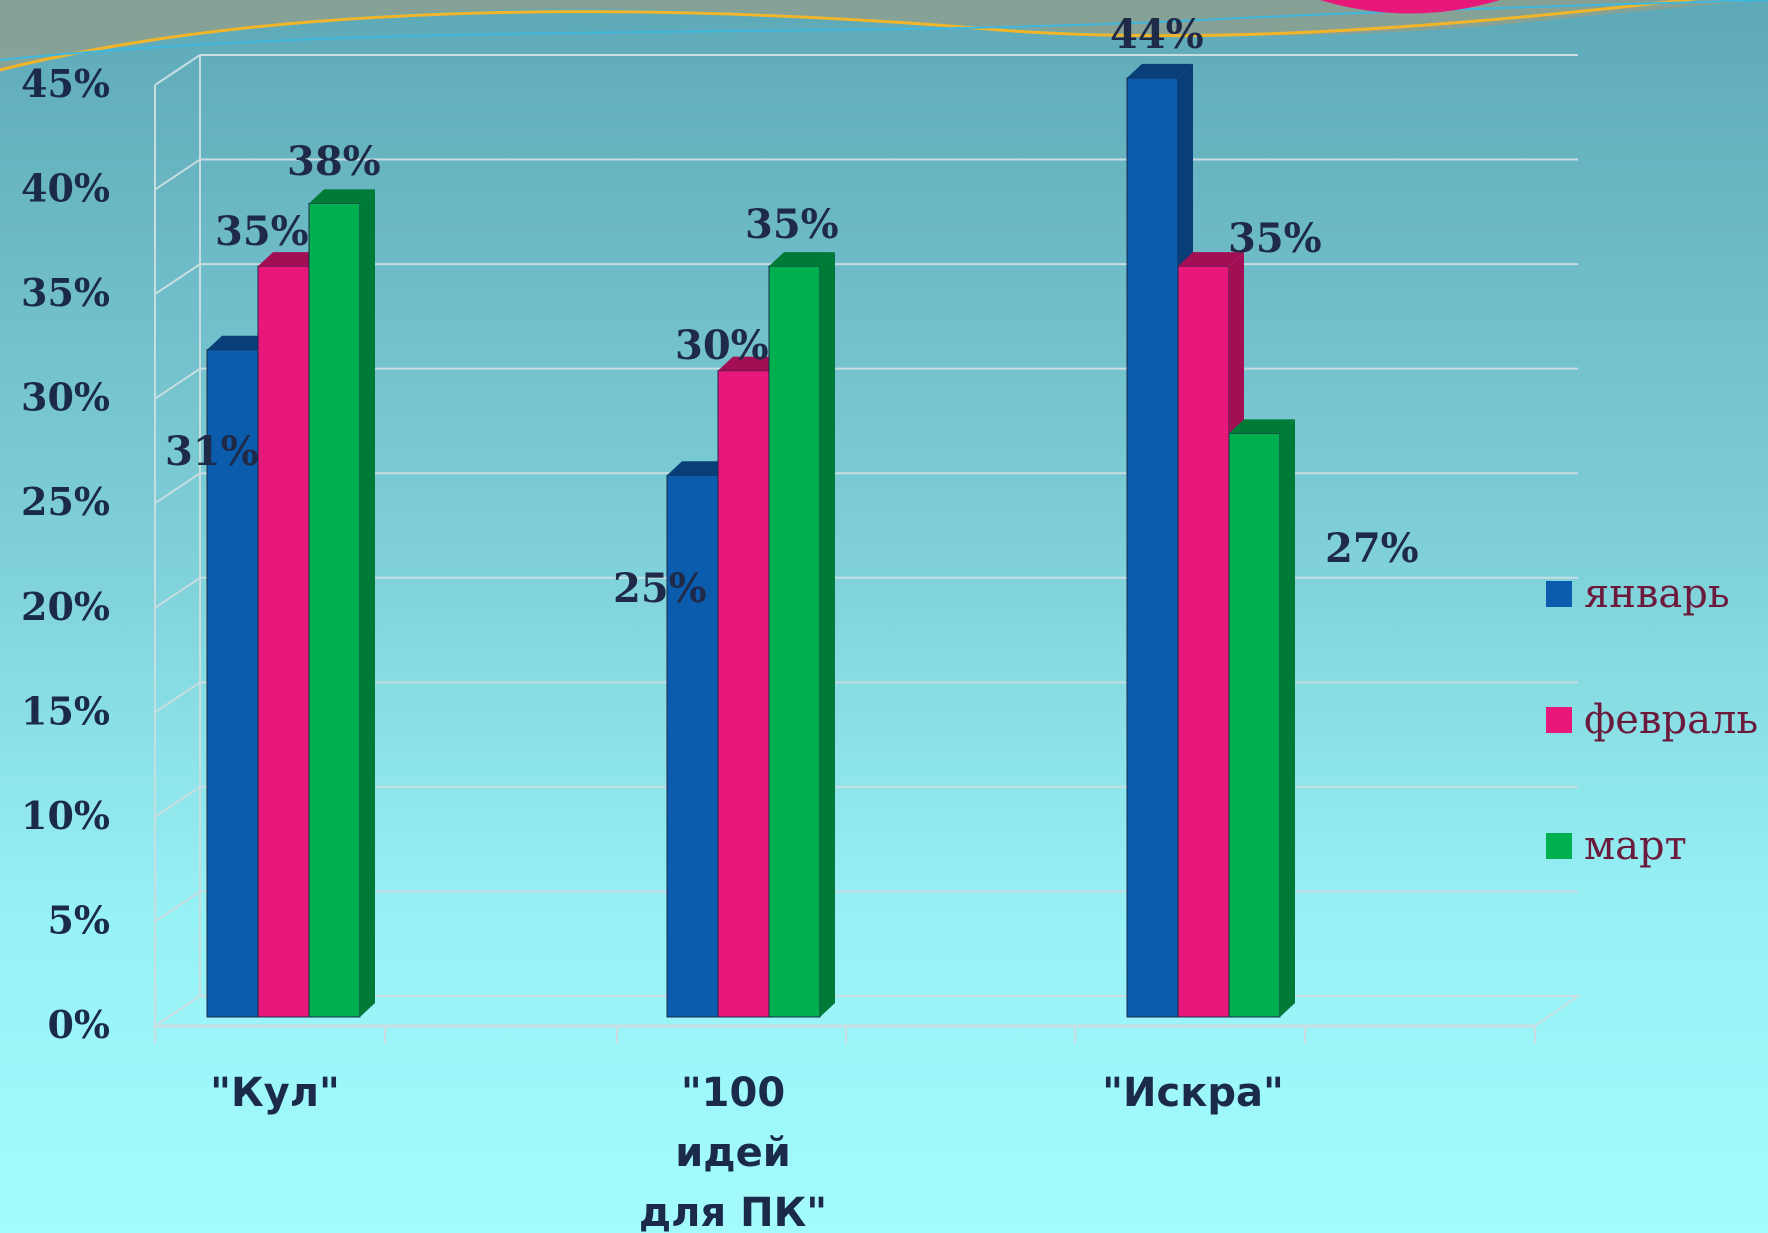 This screenshot has width=1768, height=1233. Describe the element at coordinates (65, 501) in the screenshot. I see `y-tick-label: 25%` at that location.